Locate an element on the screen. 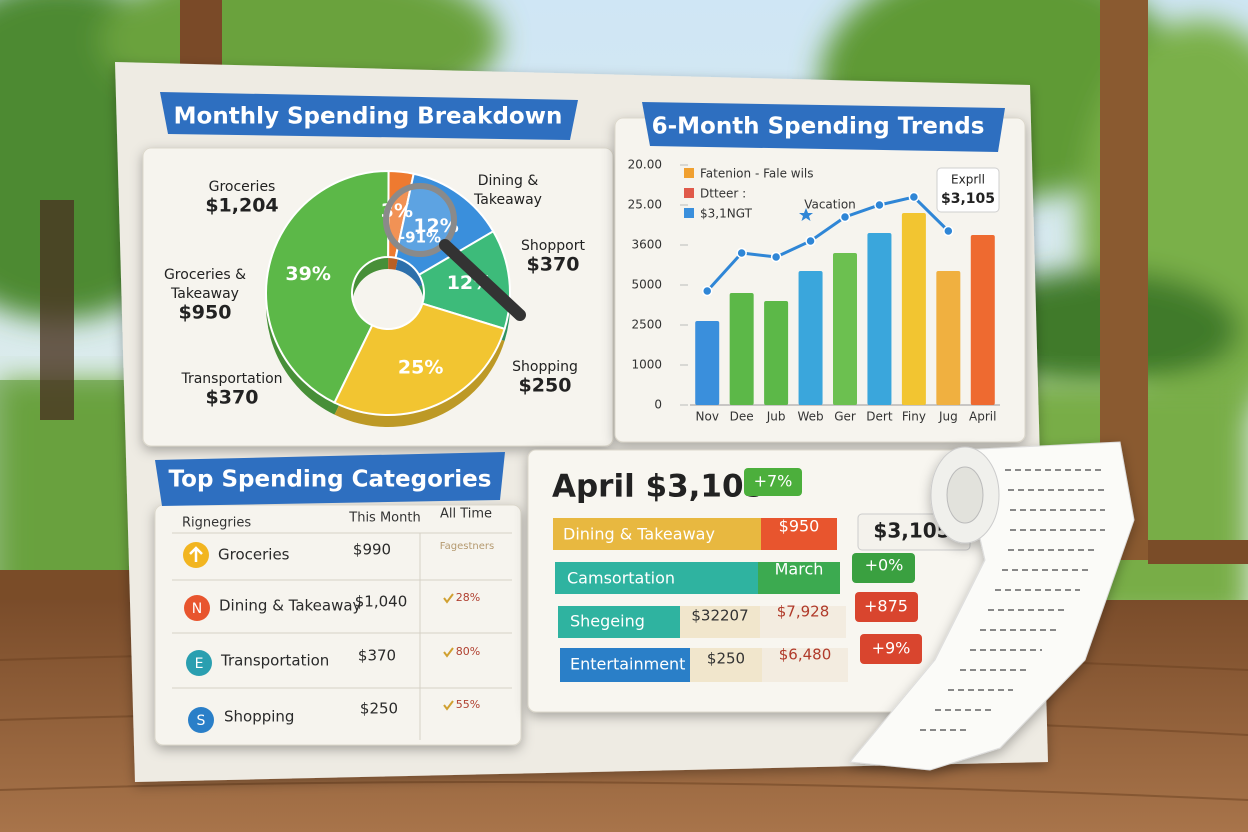 The image size is (1248, 832). row-value: $950 is located at coordinates (799, 526).